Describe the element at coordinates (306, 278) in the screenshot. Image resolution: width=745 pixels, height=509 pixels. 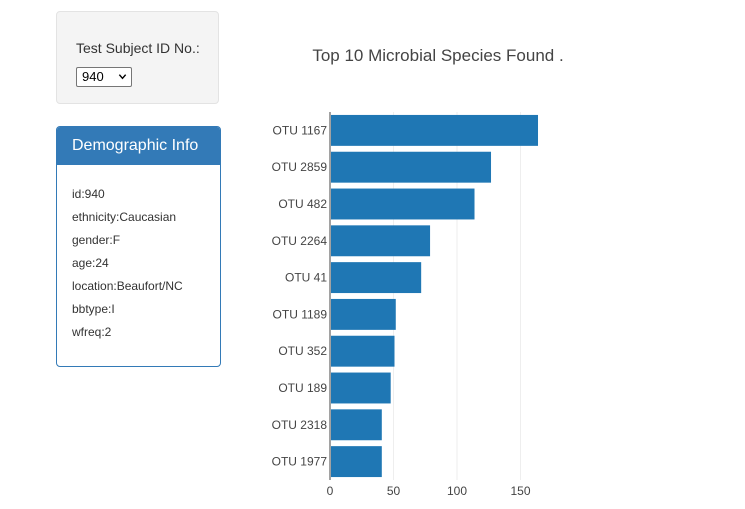
I see `y-tick-label: OTU 41` at that location.